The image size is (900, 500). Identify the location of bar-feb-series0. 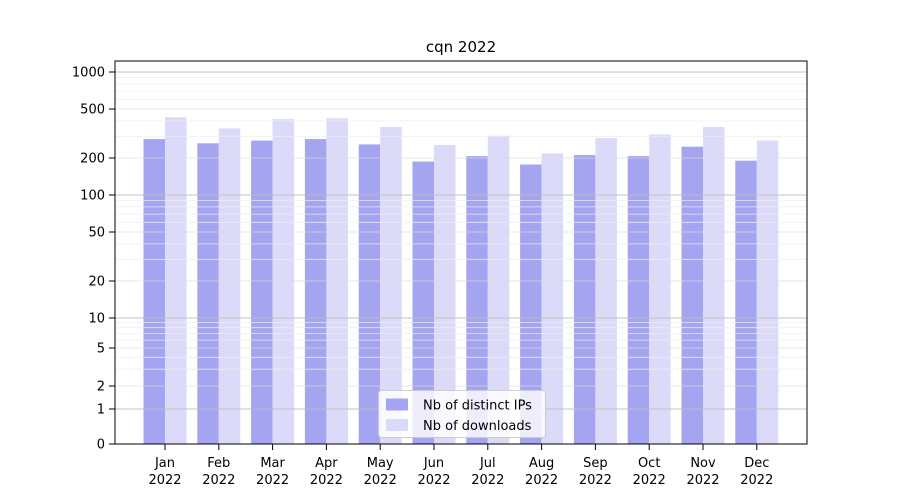
(208, 294).